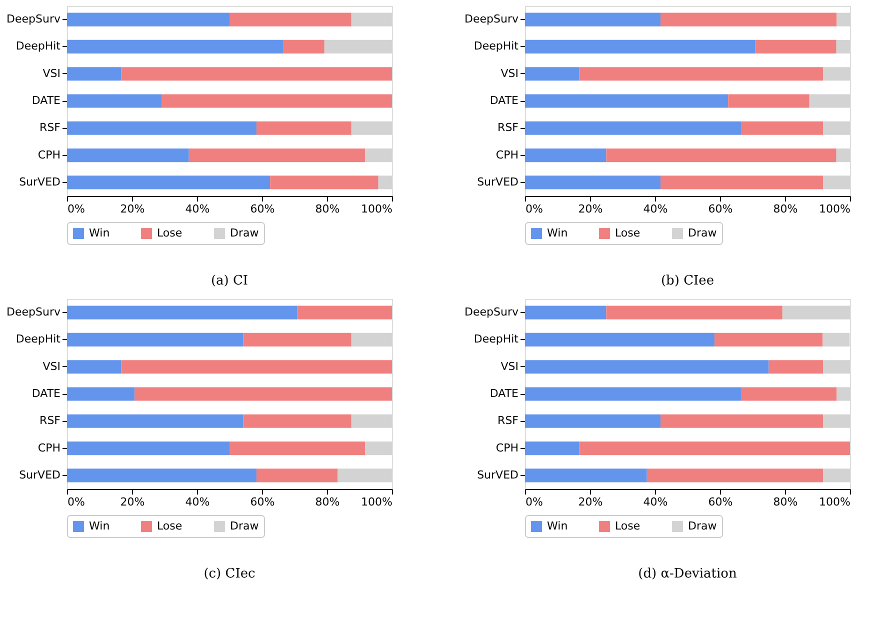  What do you see at coordinates (688, 574) in the screenshot?
I see `text: (d) α-Deviation` at bounding box center [688, 574].